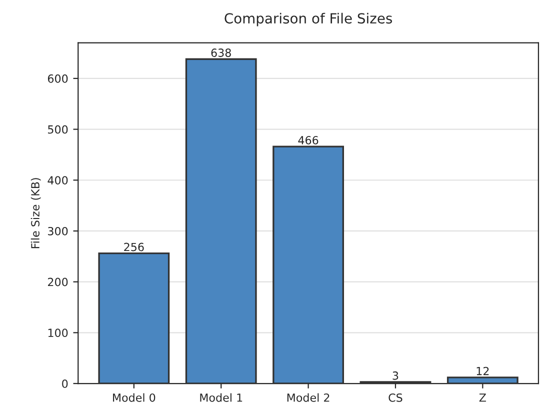 This screenshot has height=408, width=558. Describe the element at coordinates (308, 397) in the screenshot. I see `x-tick-label: Model 2` at that location.